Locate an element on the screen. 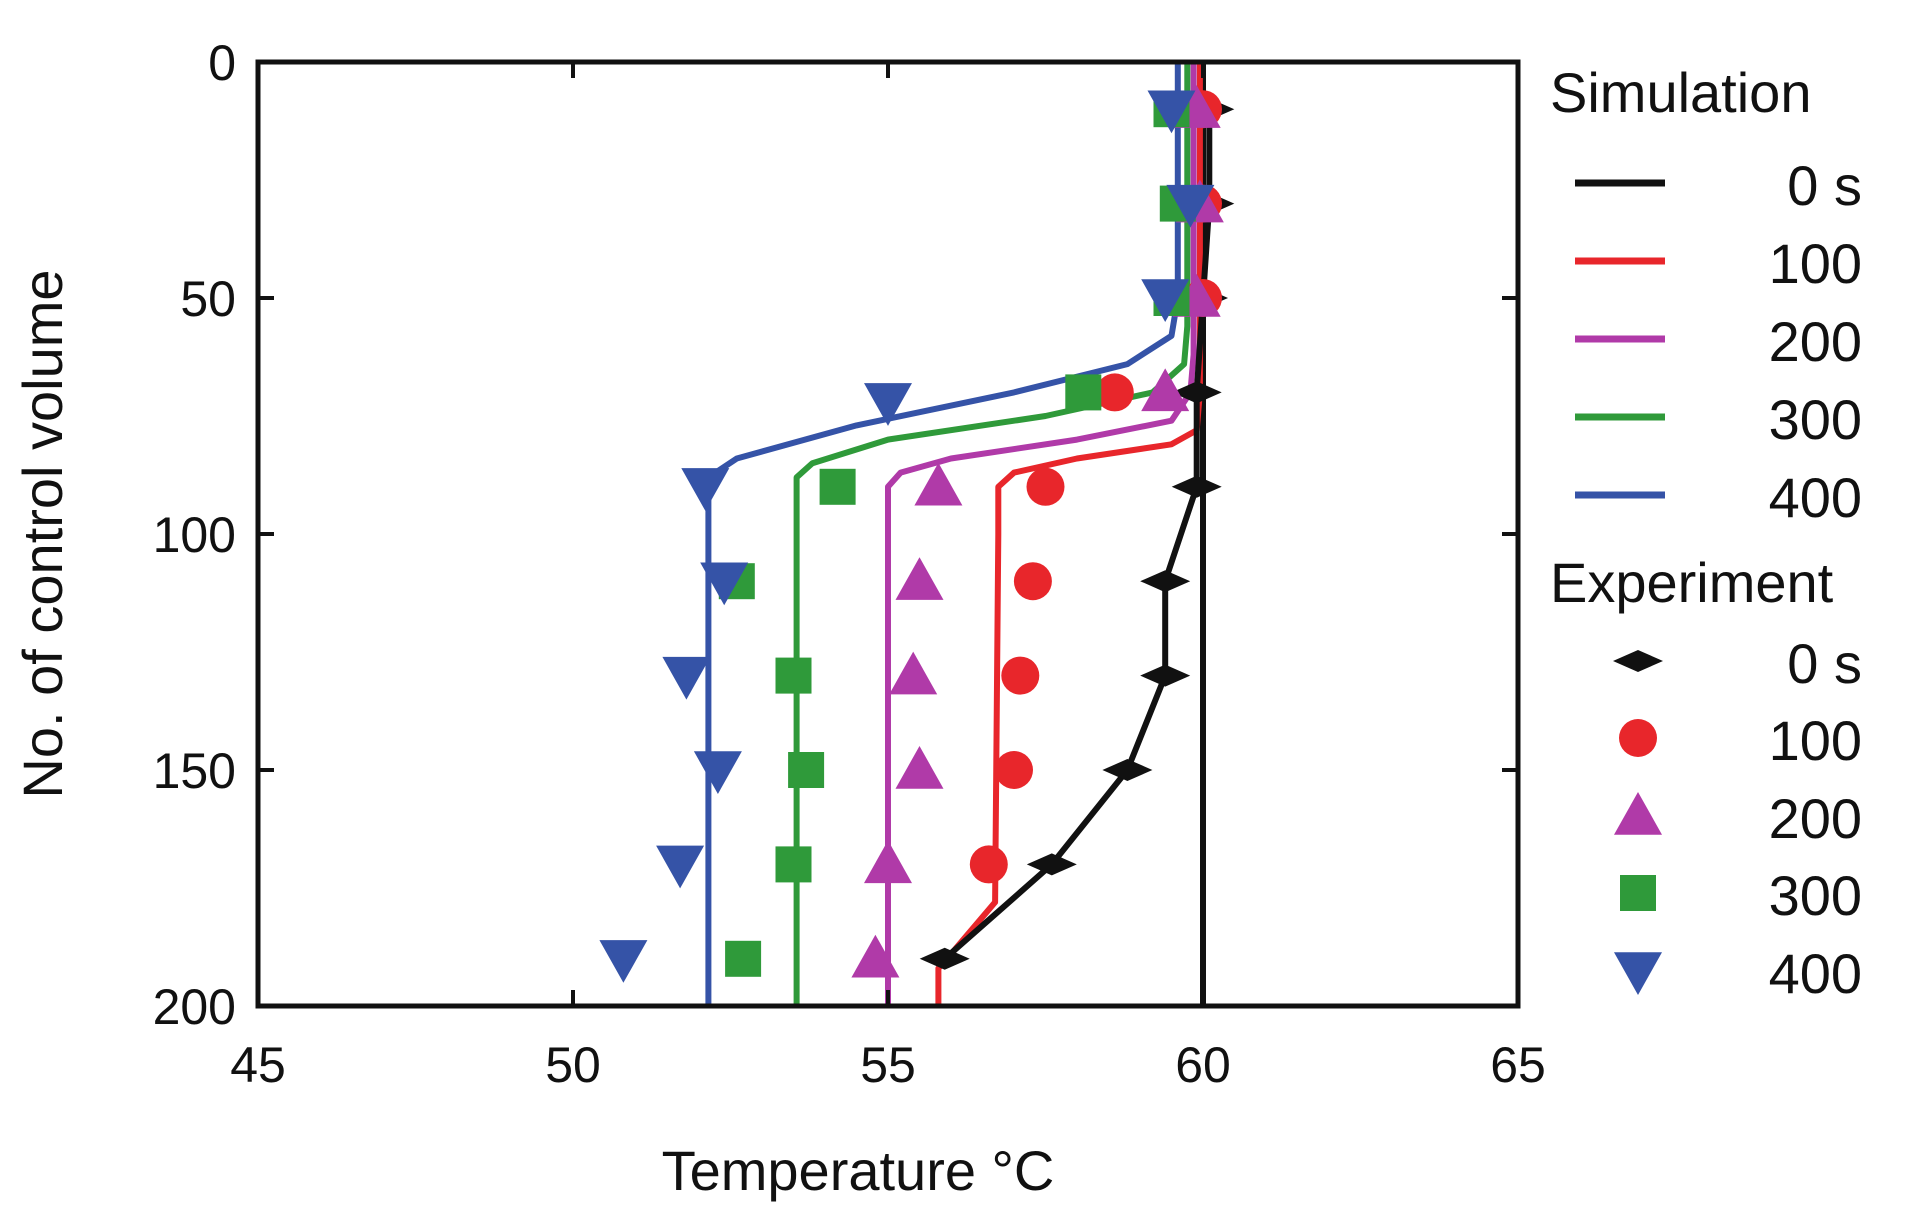  x-axis-title: Temperature °C is located at coordinates (858, 1170).